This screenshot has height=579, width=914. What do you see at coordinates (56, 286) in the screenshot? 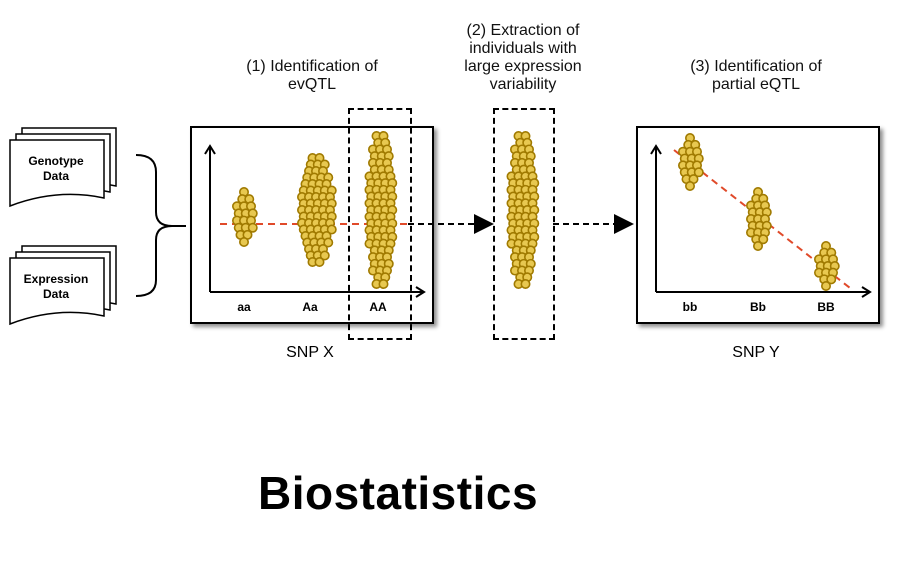
I see `expression-data-label: Expression Data` at bounding box center [56, 286].